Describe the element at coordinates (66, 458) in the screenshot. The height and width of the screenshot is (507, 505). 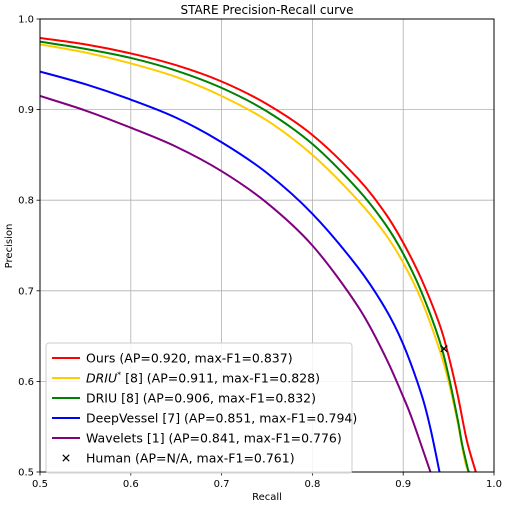
I see `legend-swatch` at that location.